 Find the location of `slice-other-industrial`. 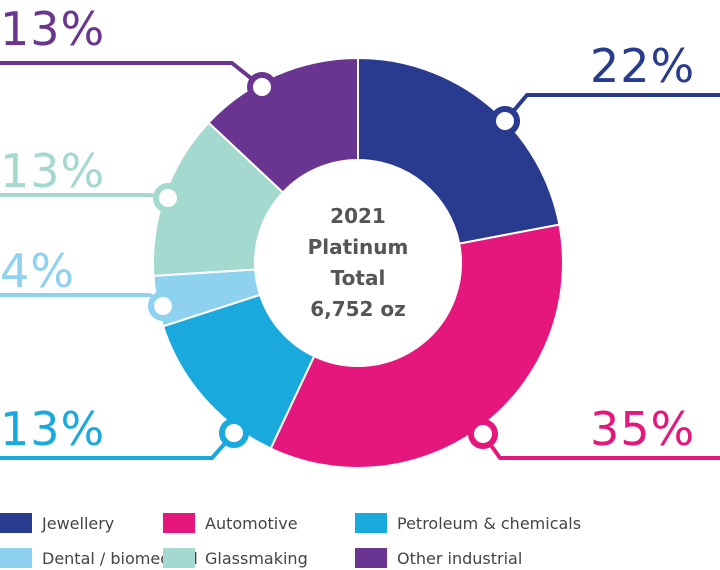

slice-other-industrial is located at coordinates (283, 125).